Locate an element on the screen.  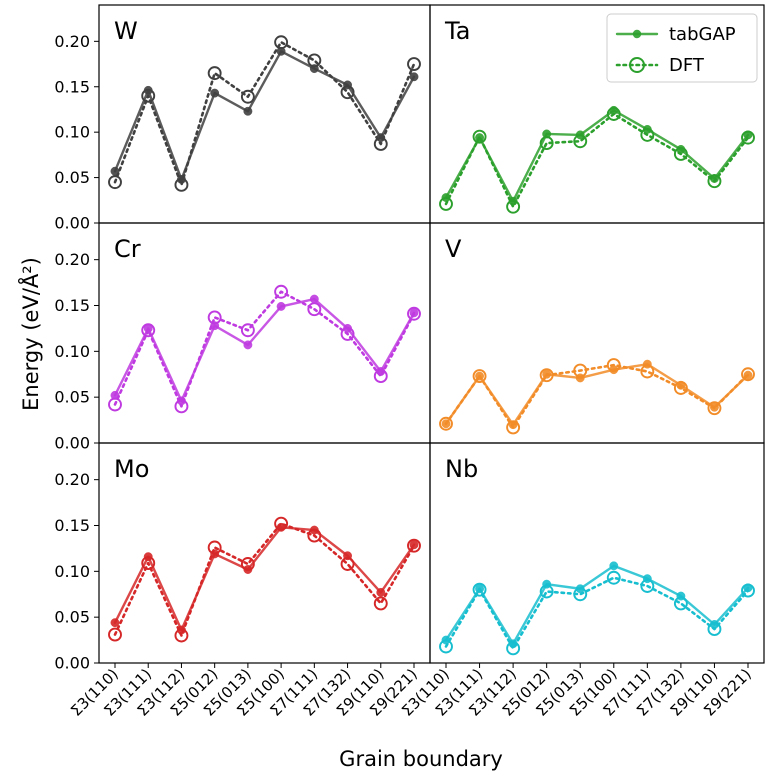
y-axis-label: Energy (eV/Å²) is located at coordinates (30, 334).